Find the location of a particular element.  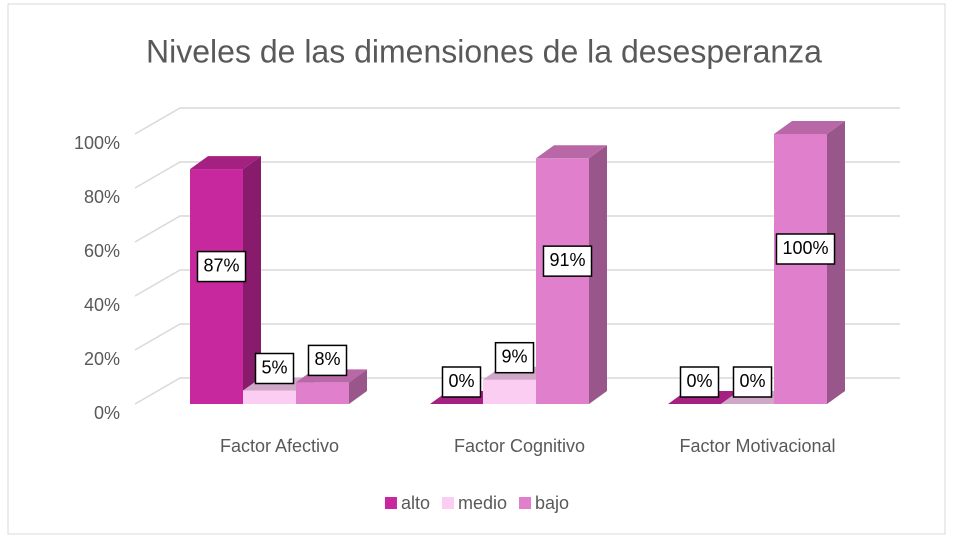

y-tick-label: 0% is located at coordinates (107, 413).